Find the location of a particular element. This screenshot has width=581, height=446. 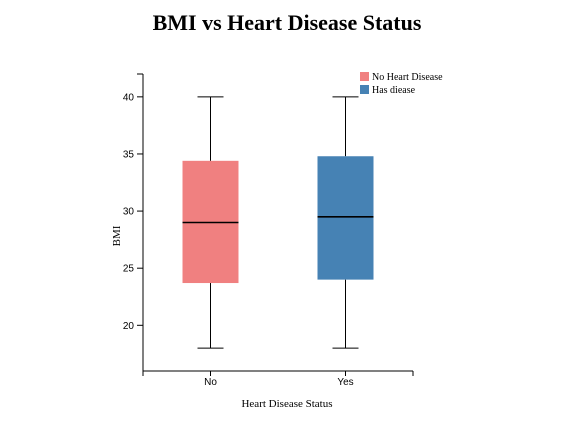

legend-swatch-no is located at coordinates (364, 76).